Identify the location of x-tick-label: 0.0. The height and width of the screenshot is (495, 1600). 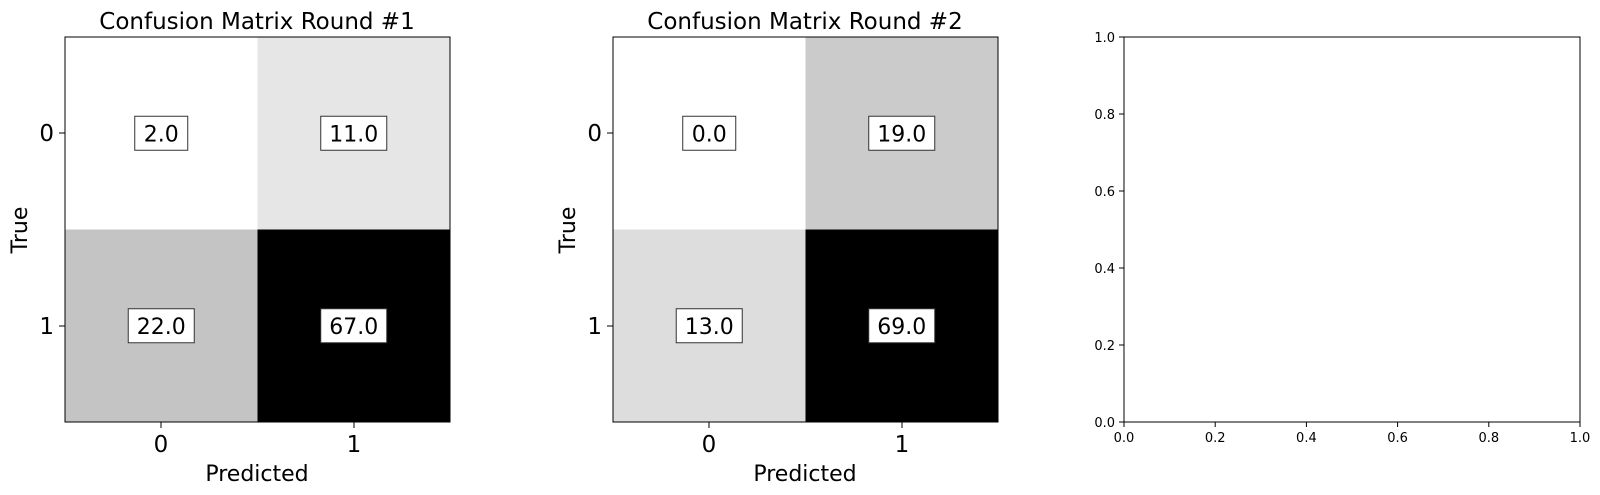
(1124, 438).